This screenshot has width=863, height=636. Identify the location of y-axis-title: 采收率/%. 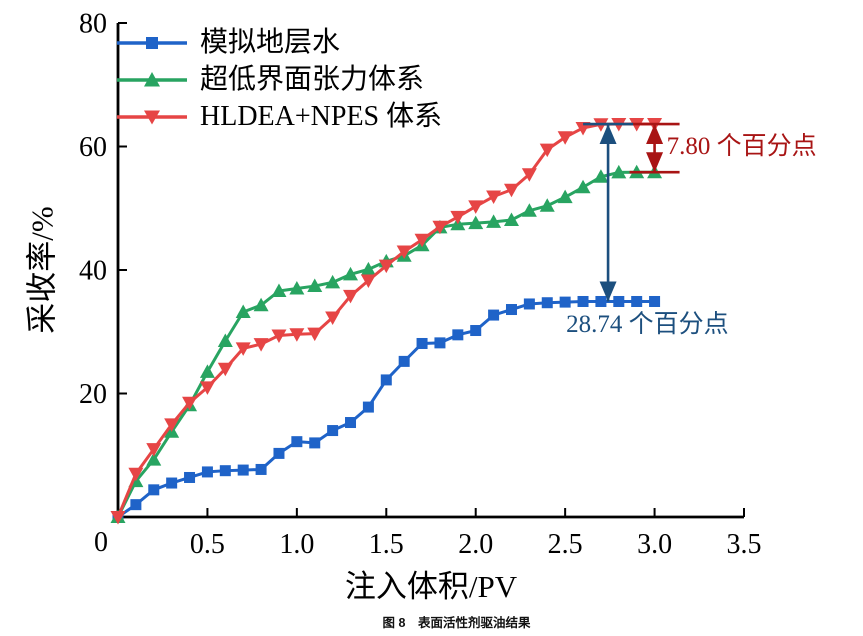
(42, 270).